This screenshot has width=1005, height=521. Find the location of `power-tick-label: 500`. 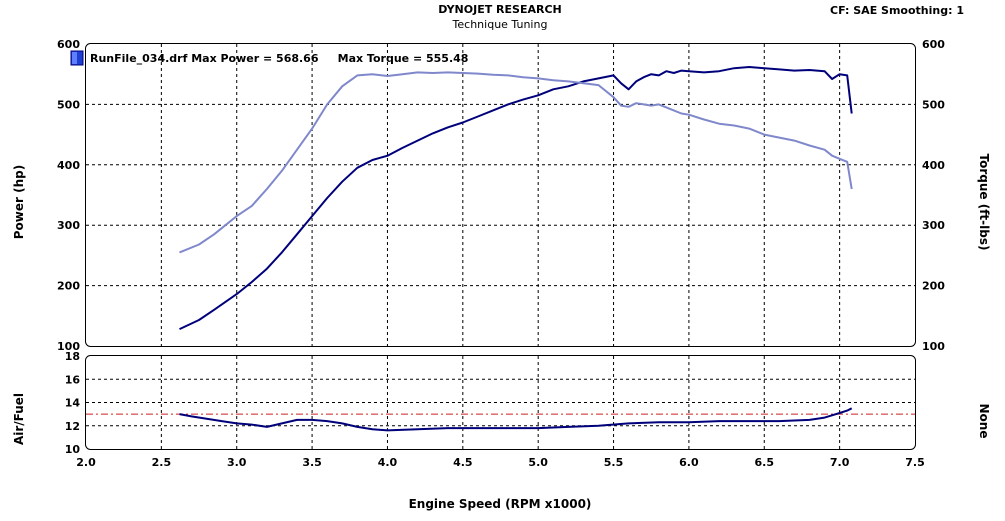

power-tick-label: 500 is located at coordinates (68, 104).